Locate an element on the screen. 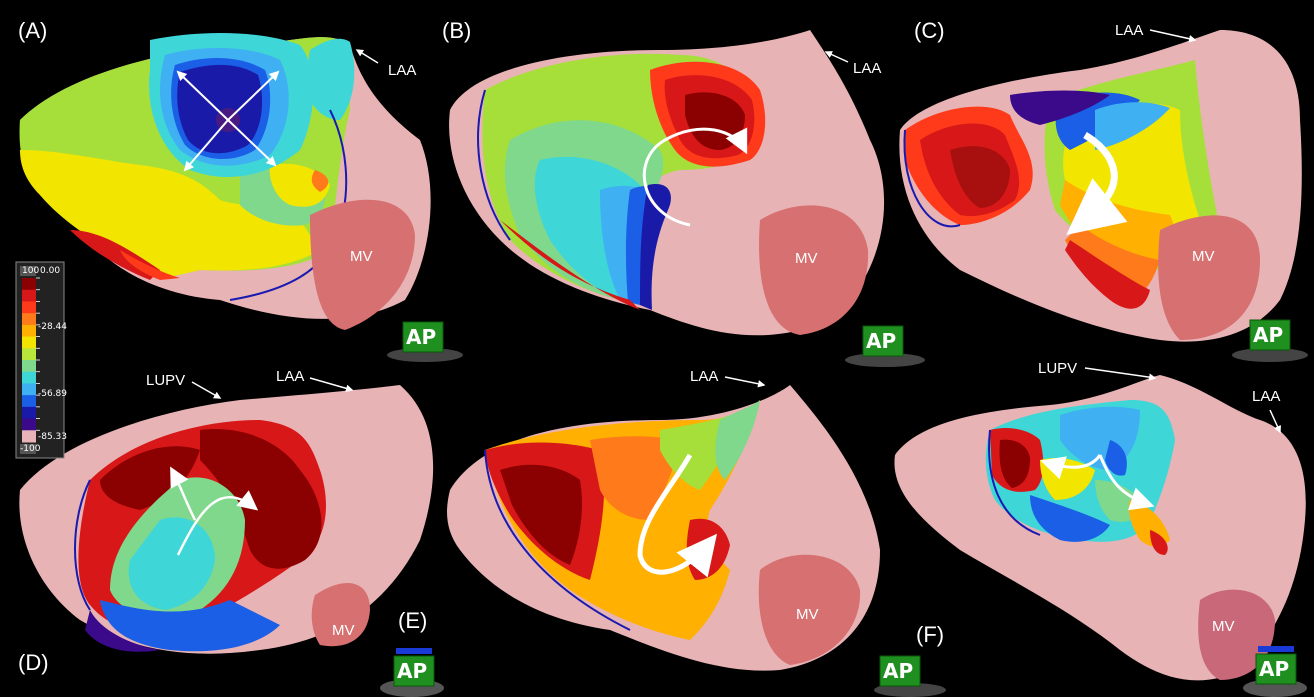  ap-badge-b is located at coordinates (885, 346).